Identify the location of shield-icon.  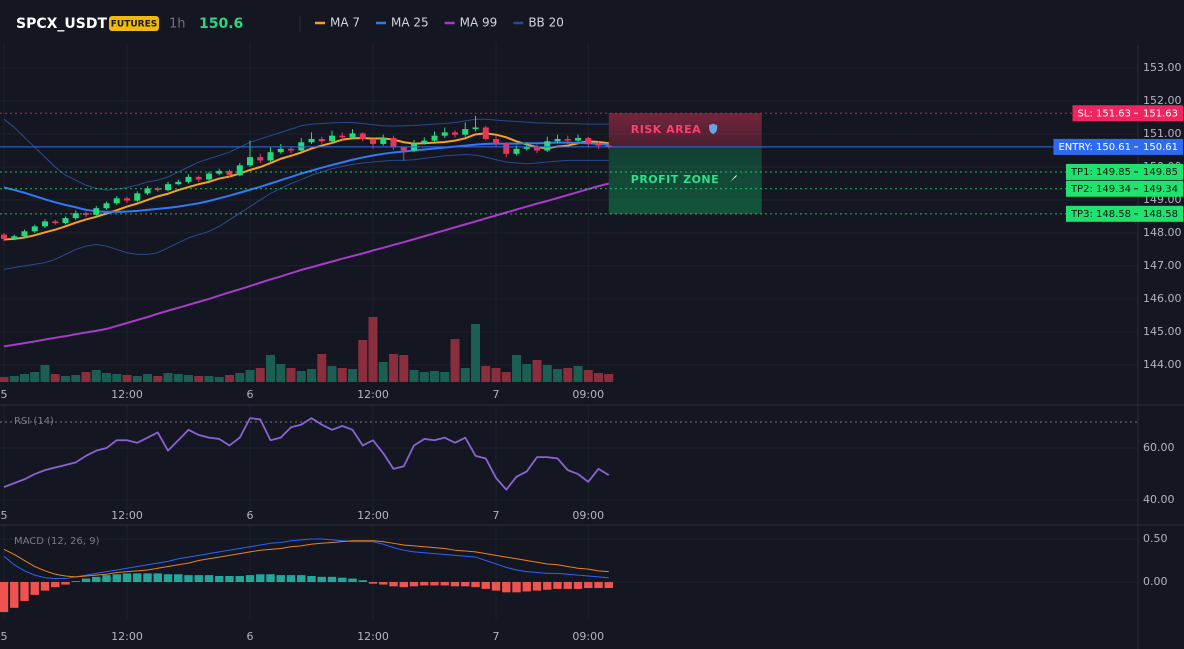
(713, 129).